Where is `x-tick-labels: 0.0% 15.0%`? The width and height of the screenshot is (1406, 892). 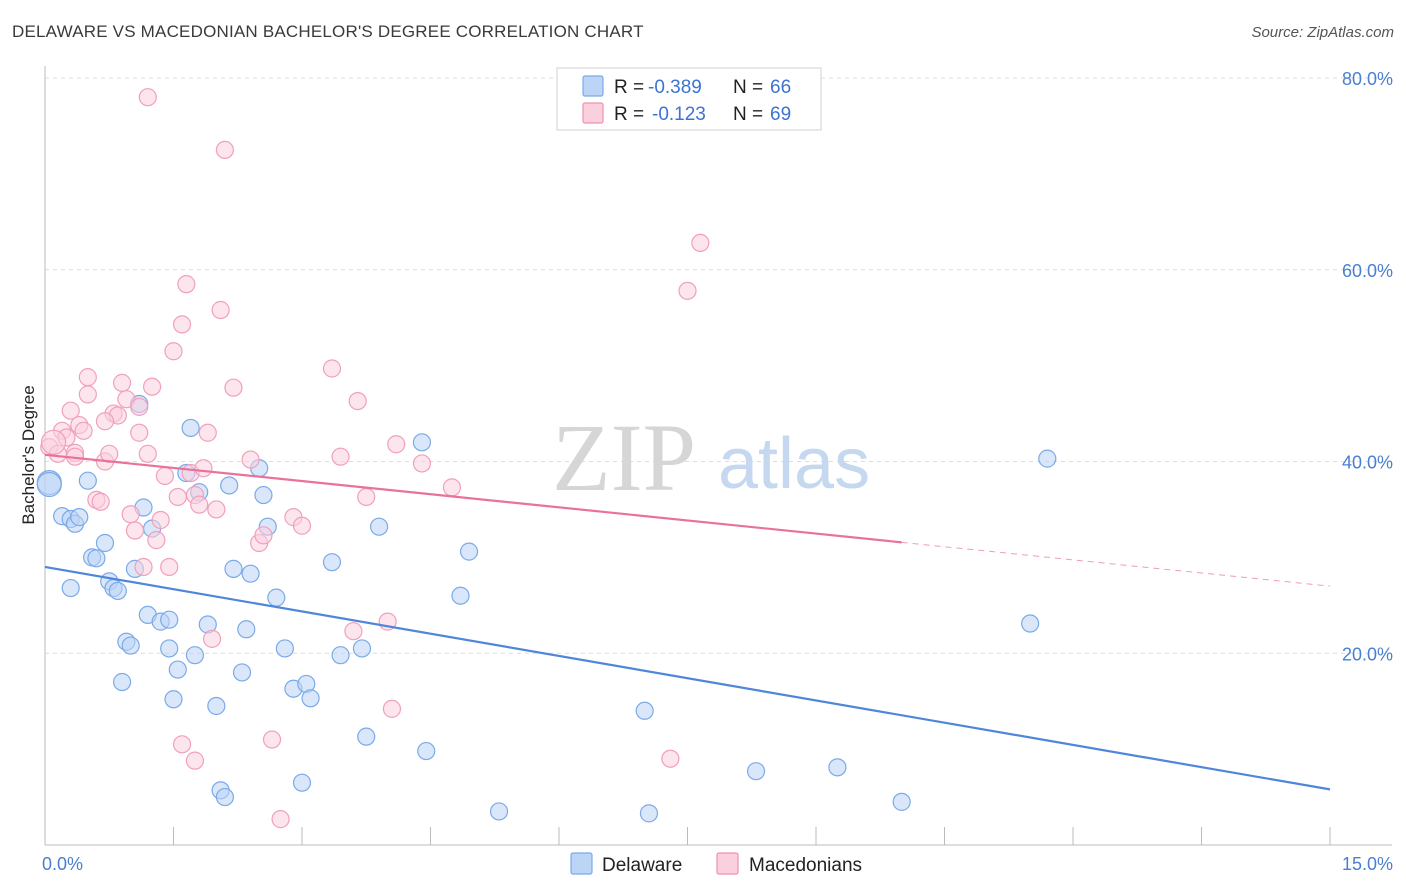 x-tick-labels: 0.0% 15.0% is located at coordinates (717, 864).